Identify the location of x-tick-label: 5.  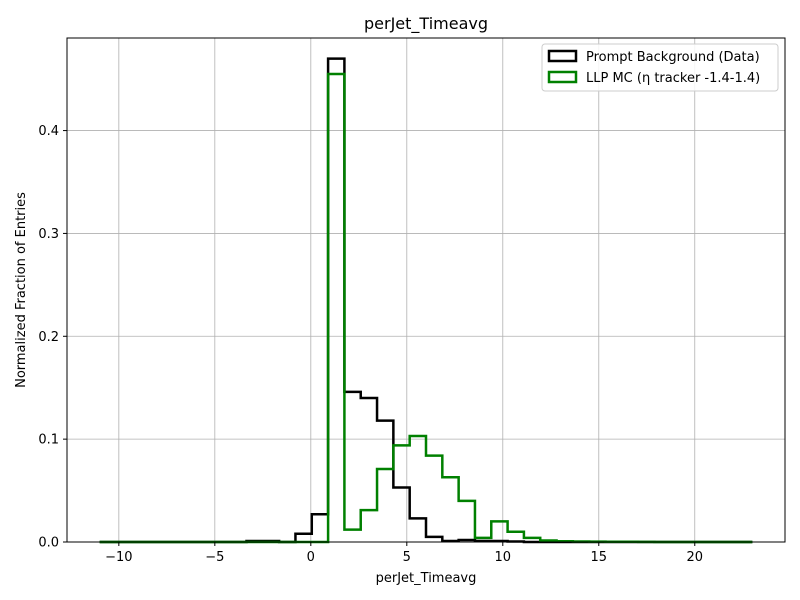
(407, 557).